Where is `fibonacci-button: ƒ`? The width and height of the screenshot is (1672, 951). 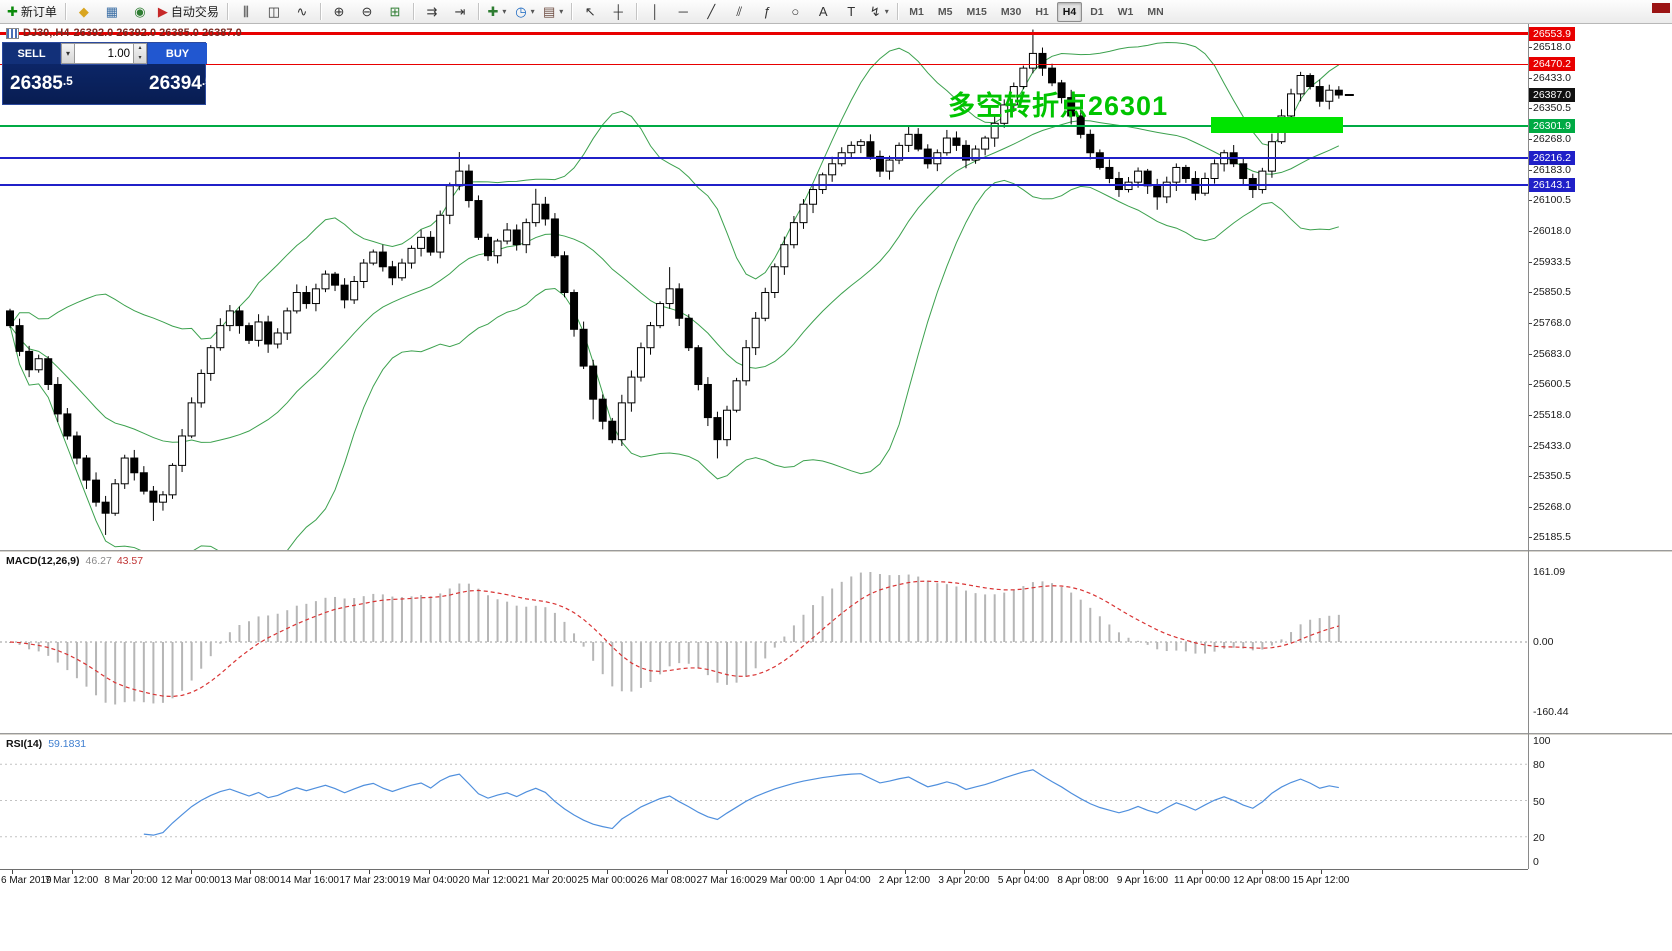
fibonacci-button: ƒ is located at coordinates (767, 12).